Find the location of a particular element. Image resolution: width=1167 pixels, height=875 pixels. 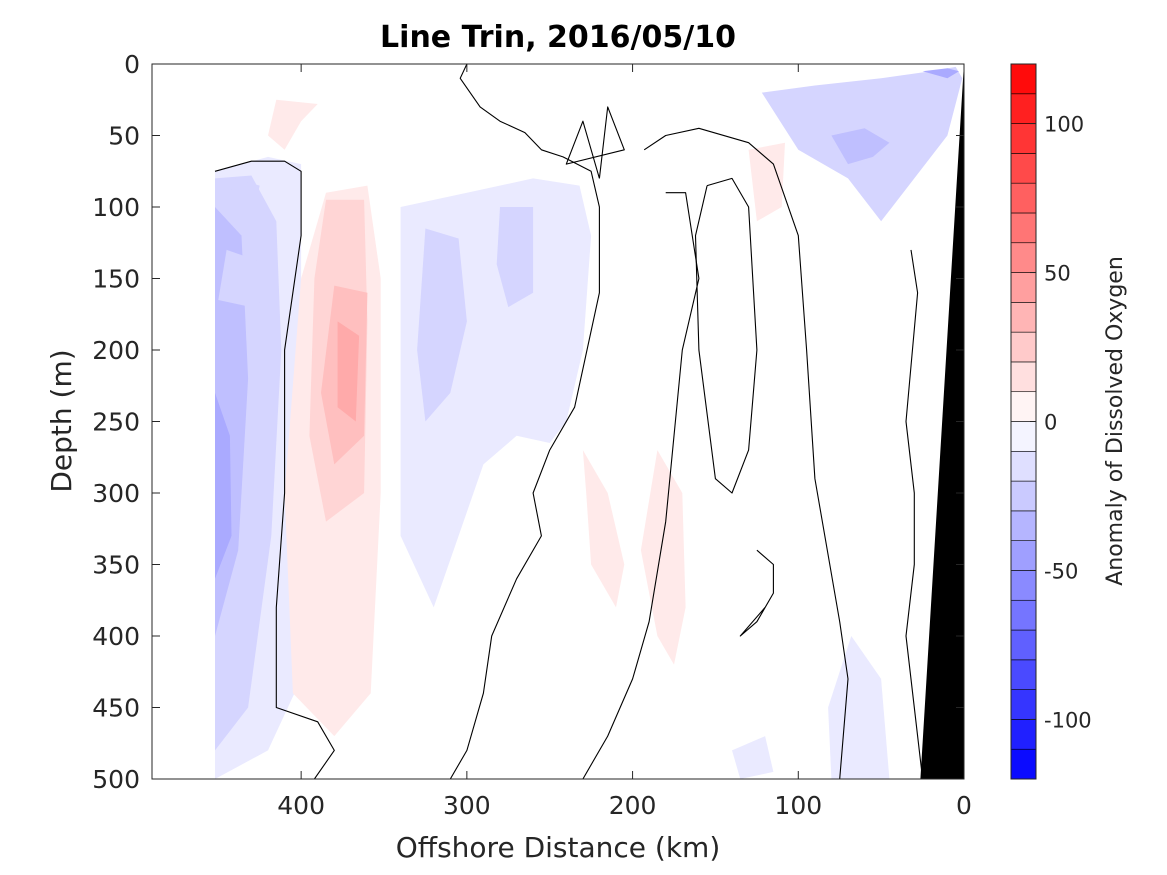

x-tick-label: 0 is located at coordinates (964, 805).